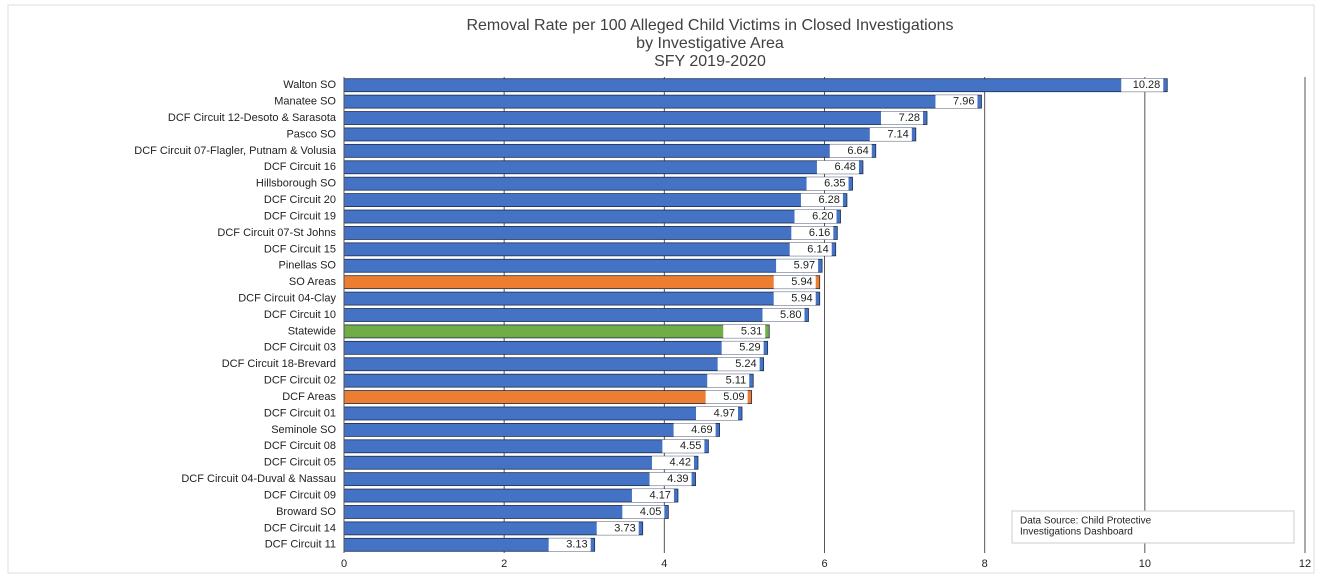  I want to click on value-label: 4.55, so click(690, 446).